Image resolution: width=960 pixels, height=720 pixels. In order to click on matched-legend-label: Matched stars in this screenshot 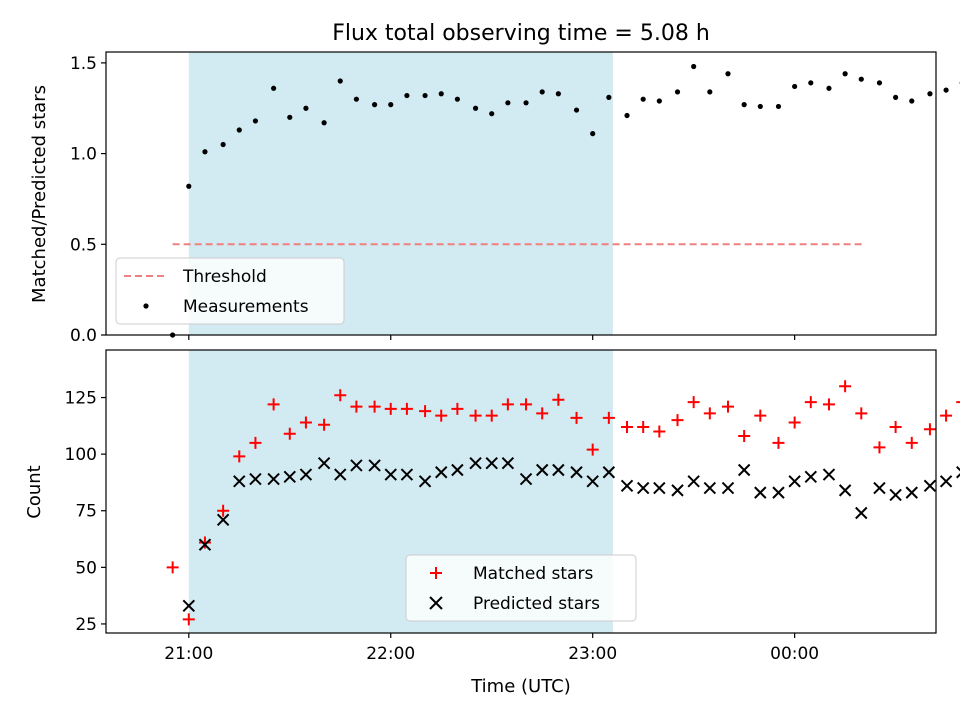, I will do `click(533, 574)`.